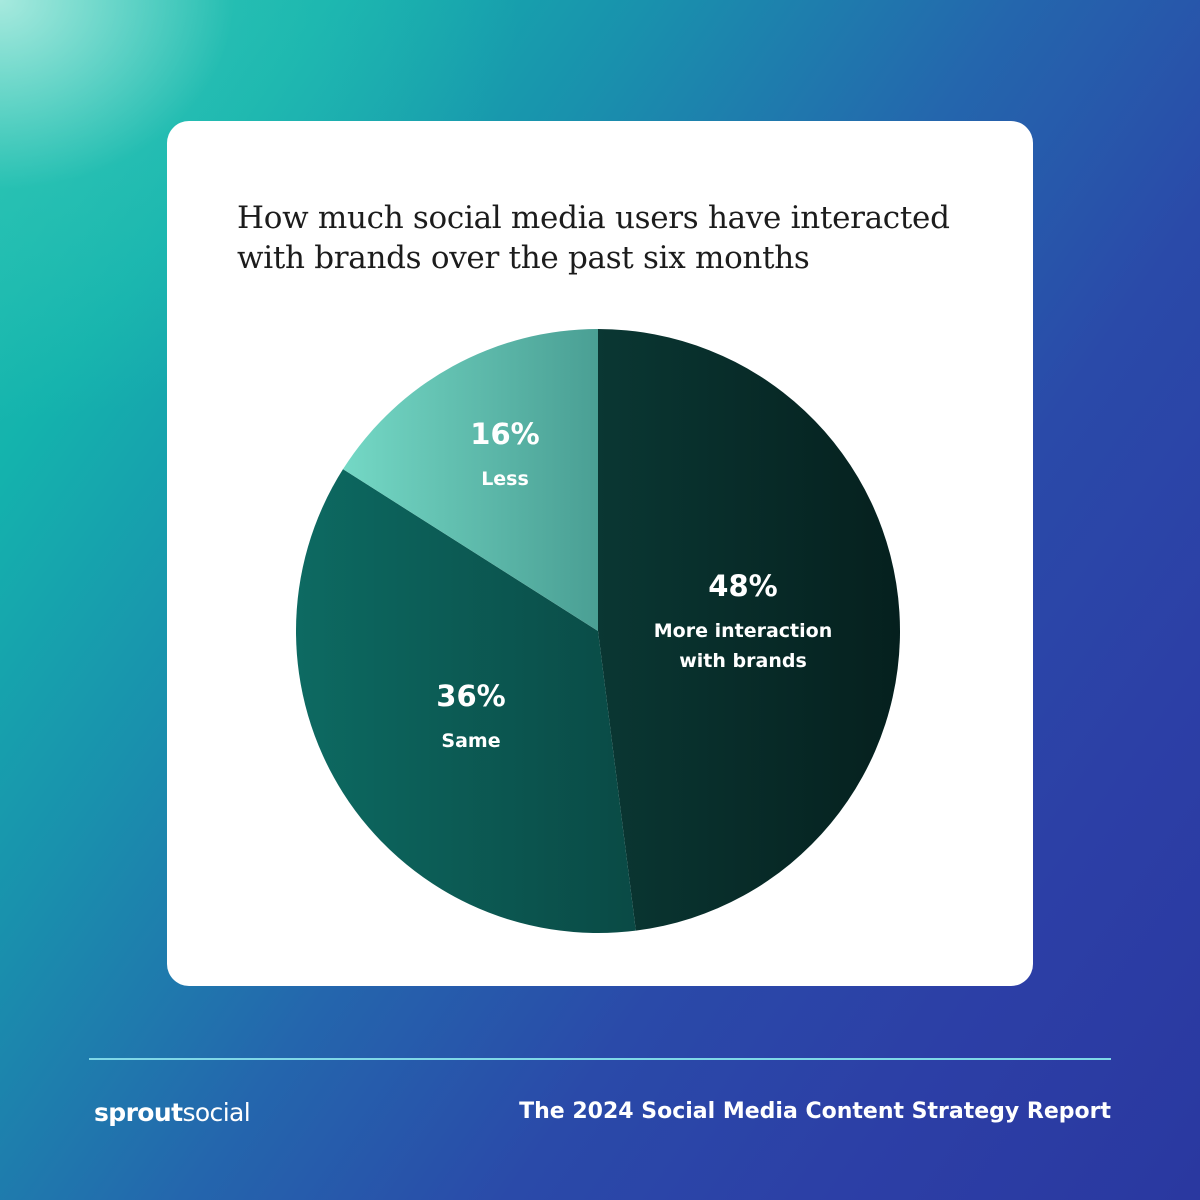 This screenshot has width=1200, height=1200. Describe the element at coordinates (470, 741) in the screenshot. I see `slice-category-label-same: Same` at that location.